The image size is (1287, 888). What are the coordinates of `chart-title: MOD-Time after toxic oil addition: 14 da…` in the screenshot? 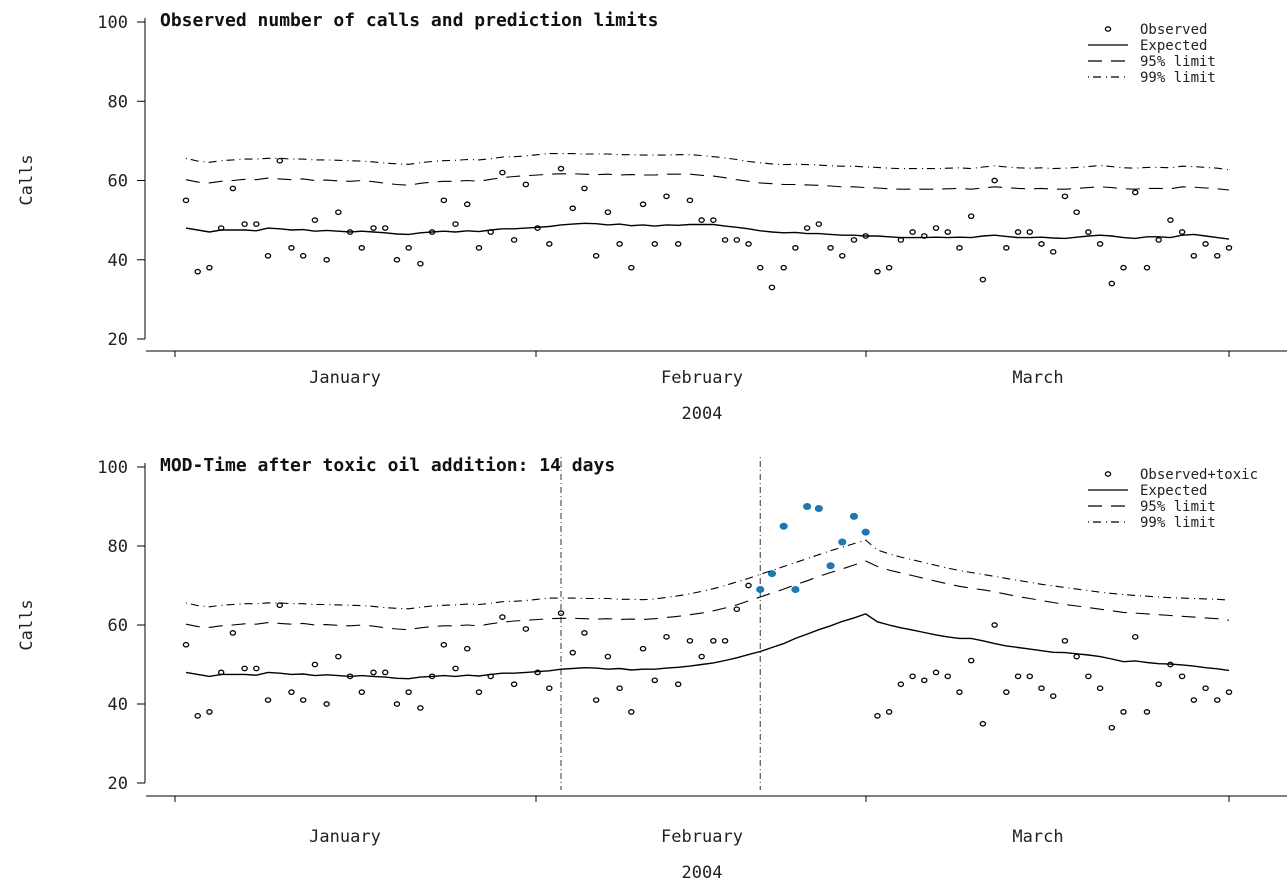 It's located at (387, 465).